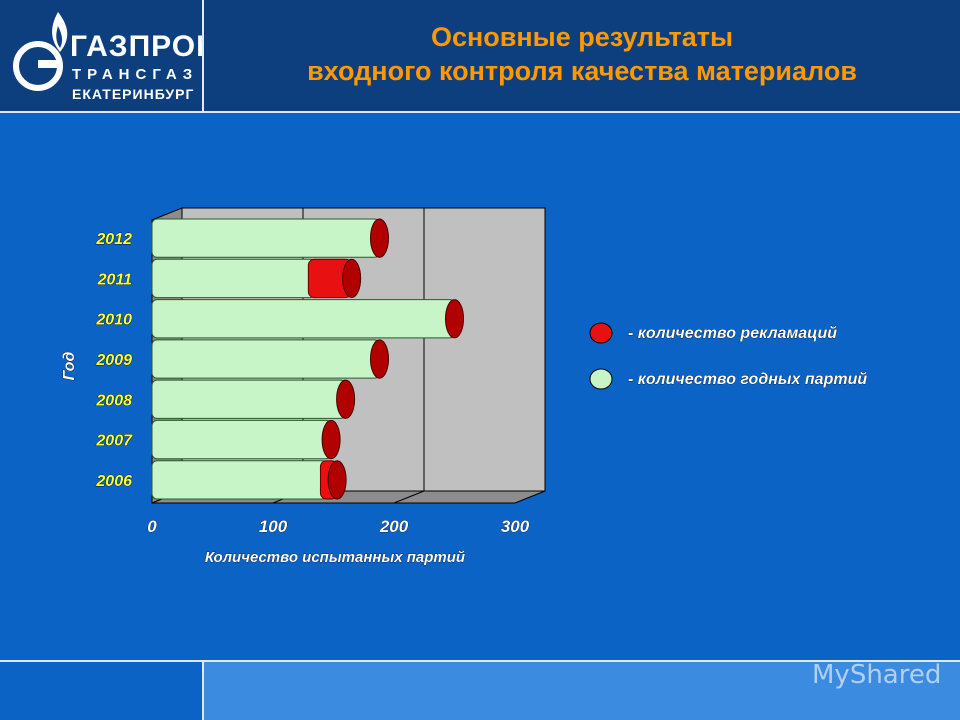 This screenshot has width=960, height=720. What do you see at coordinates (146, 46) in the screenshot?
I see `logo-name: ГАЗПРОМ` at bounding box center [146, 46].